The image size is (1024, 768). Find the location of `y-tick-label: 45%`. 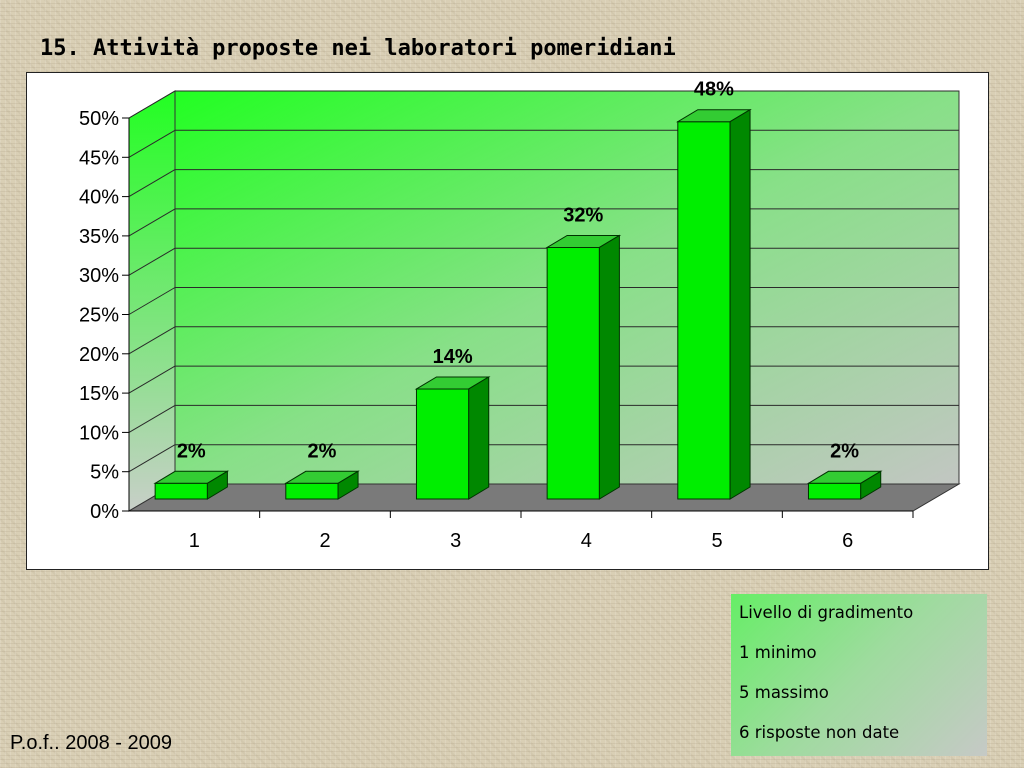

y-tick-label: 45% is located at coordinates (99, 158).